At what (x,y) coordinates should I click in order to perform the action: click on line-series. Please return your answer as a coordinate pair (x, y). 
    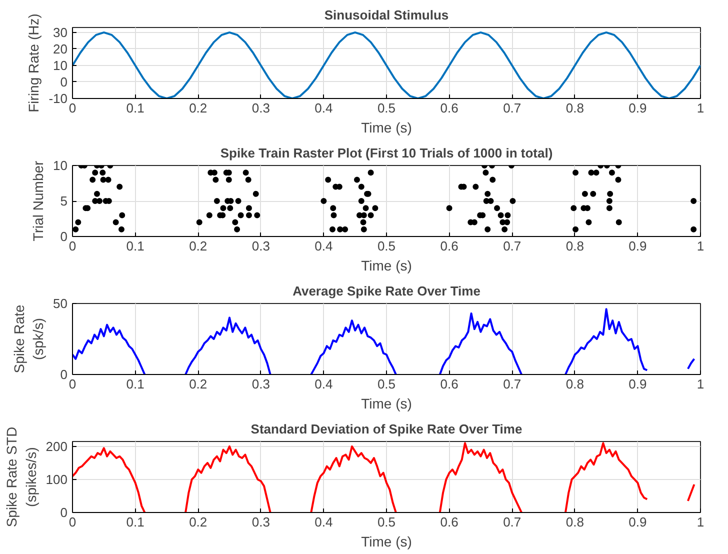
    Looking at the image, I should click on (386, 64).